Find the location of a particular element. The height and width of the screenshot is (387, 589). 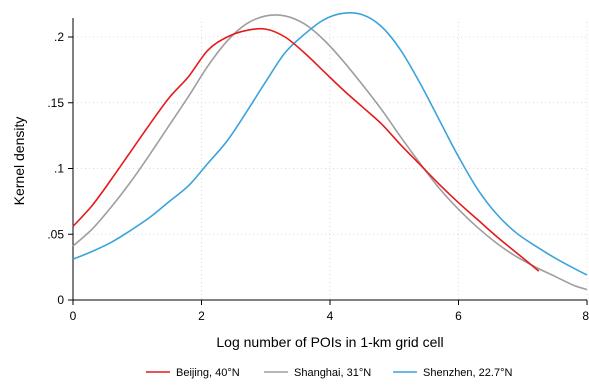

x-tick-label: 0 is located at coordinates (73, 316).